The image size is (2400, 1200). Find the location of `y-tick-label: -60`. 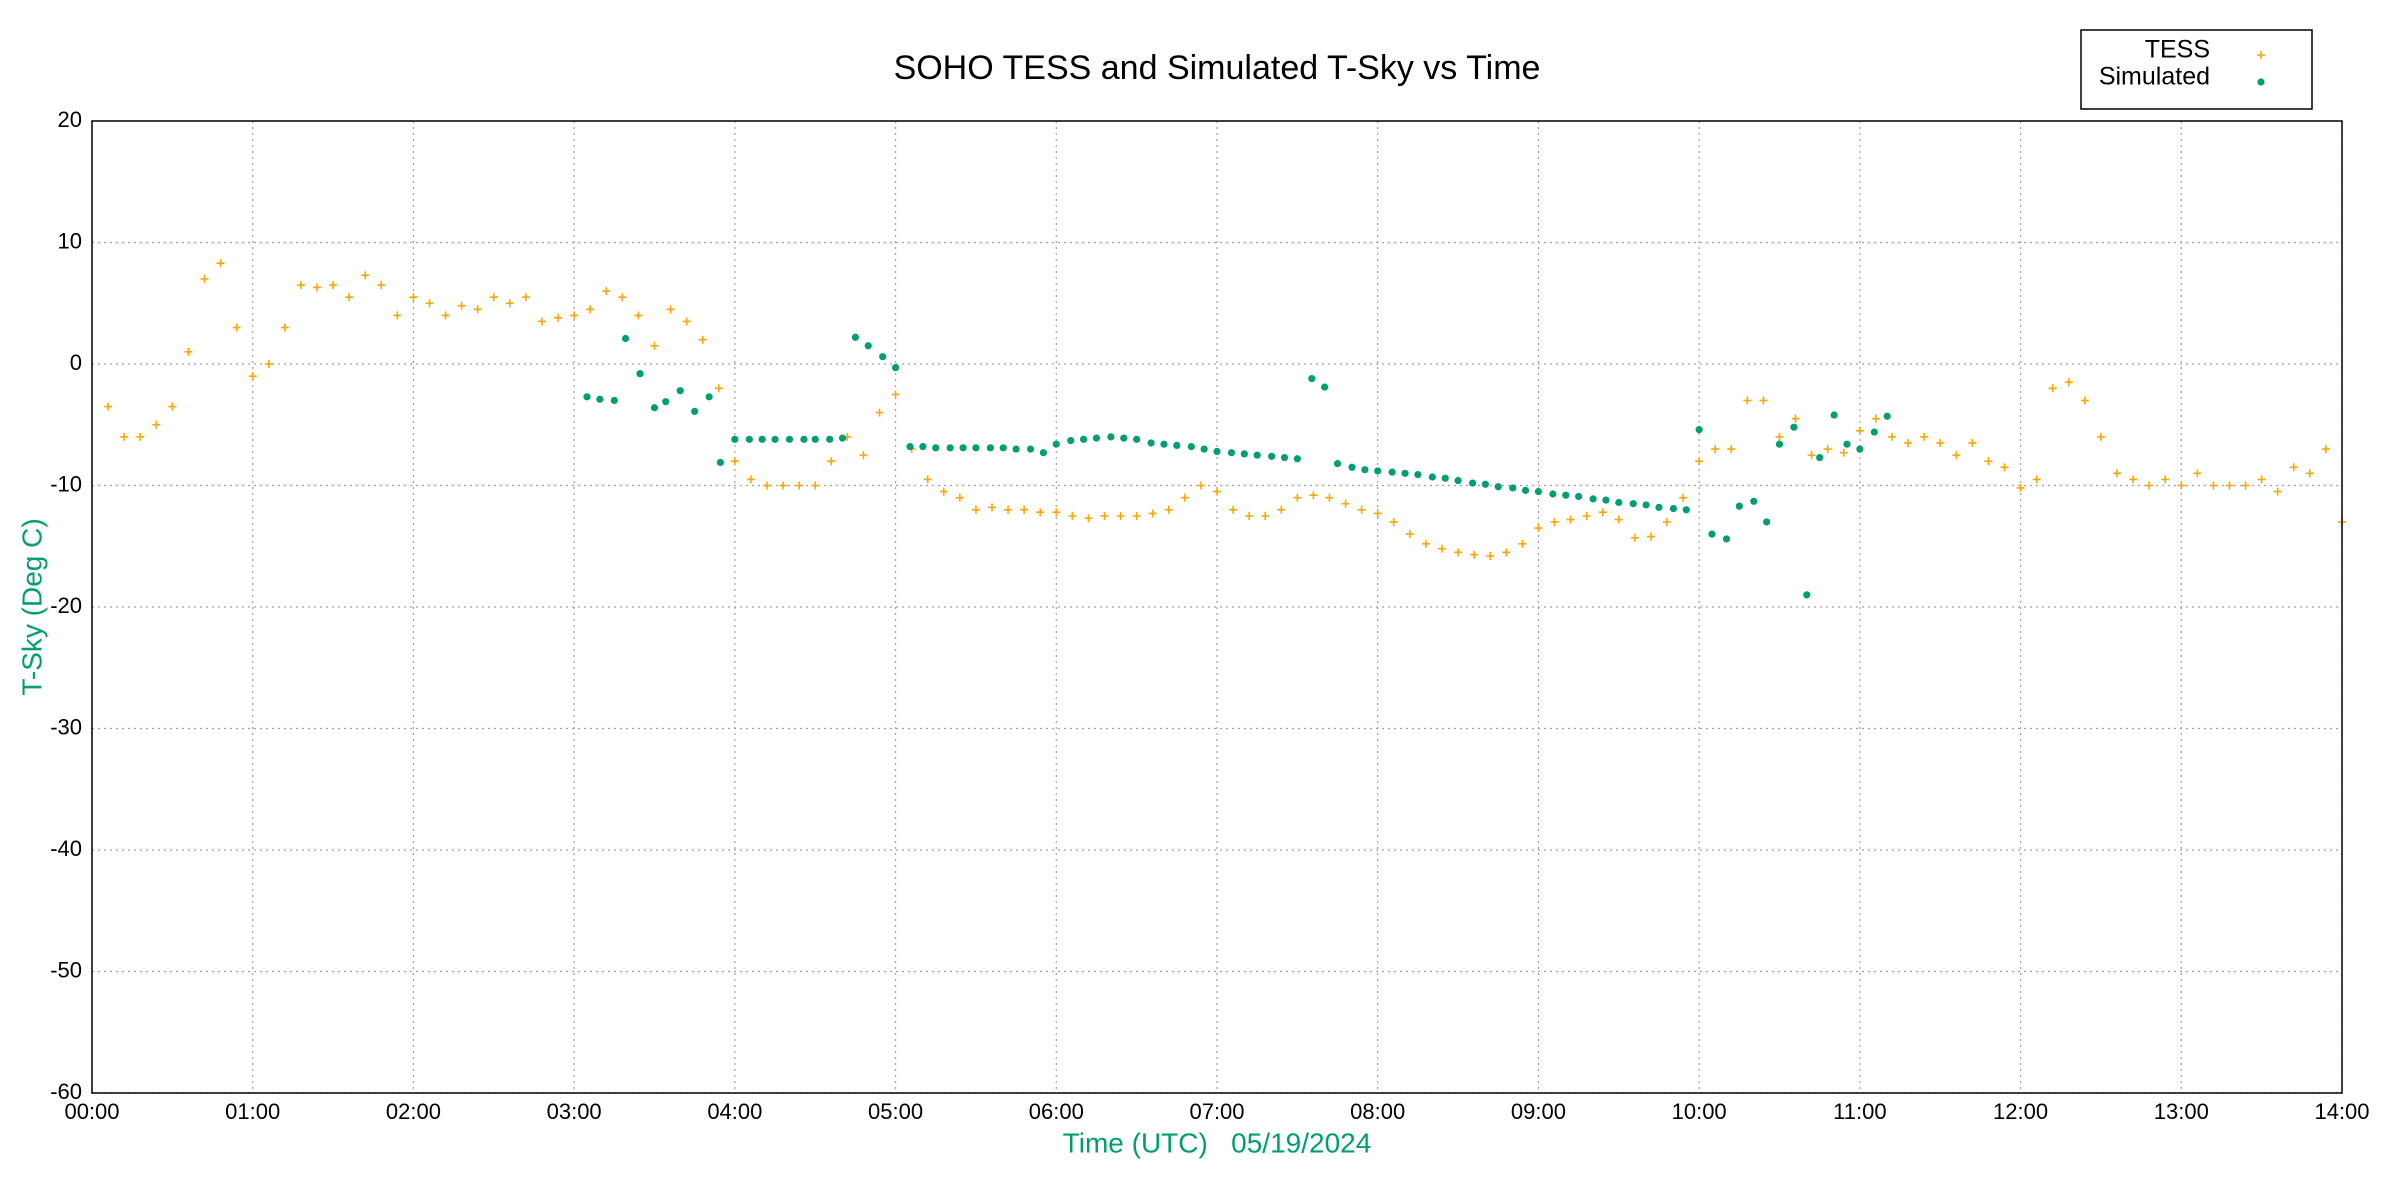

y-tick-label: -60 is located at coordinates (66, 1091).